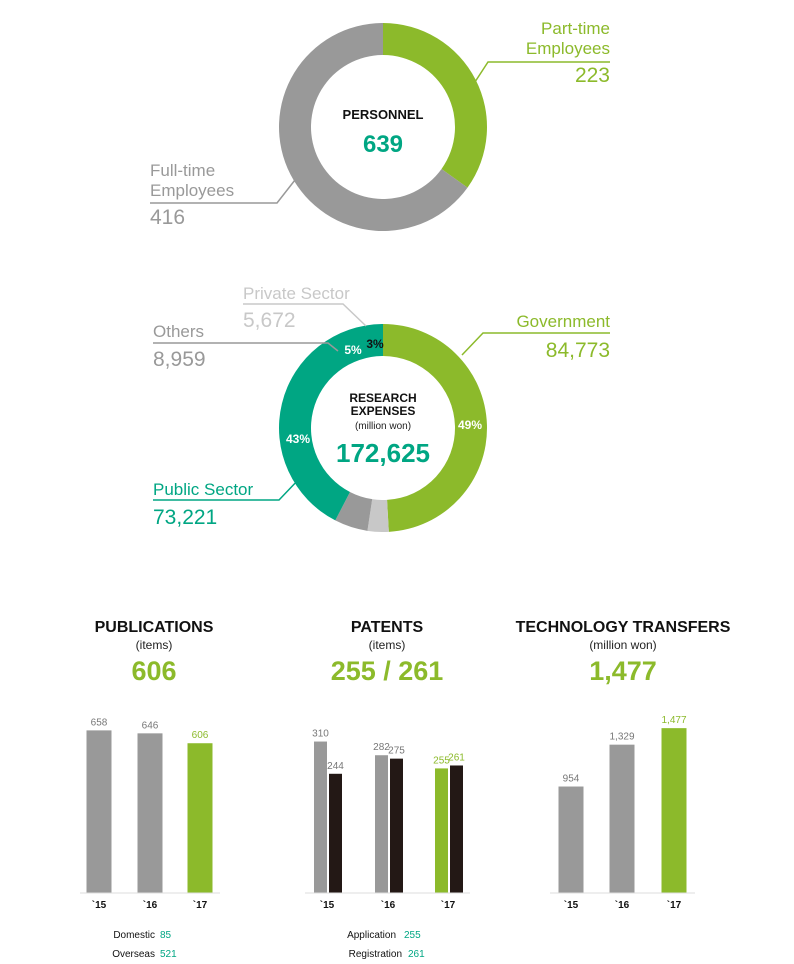  What do you see at coordinates (383, 453) in the screenshot?
I see `research-total: 172,625` at bounding box center [383, 453].